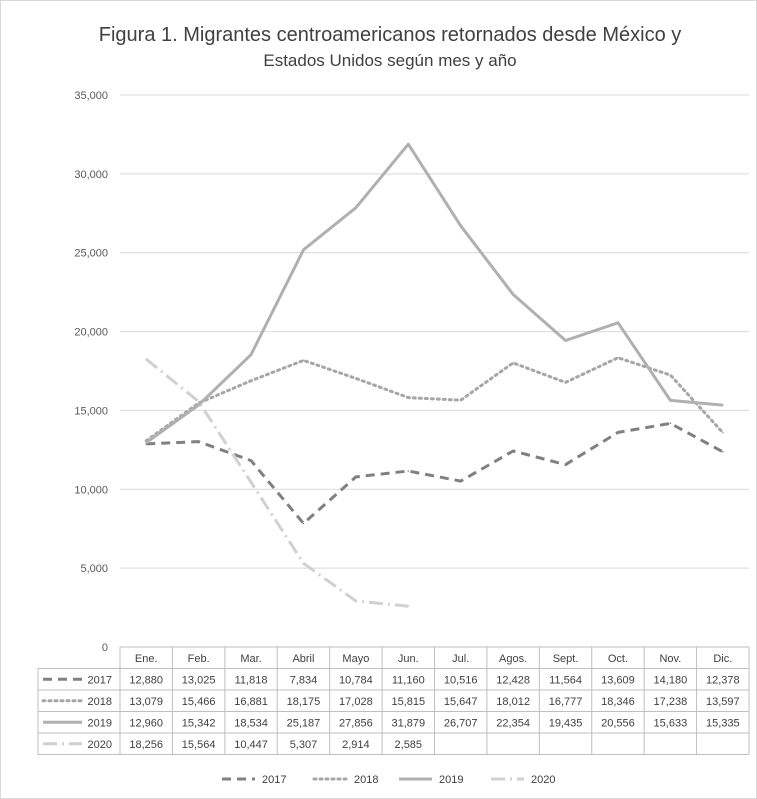 Image resolution: width=757 pixels, height=799 pixels. What do you see at coordinates (670, 659) in the screenshot?
I see `x-category-label: Nov.` at bounding box center [670, 659].